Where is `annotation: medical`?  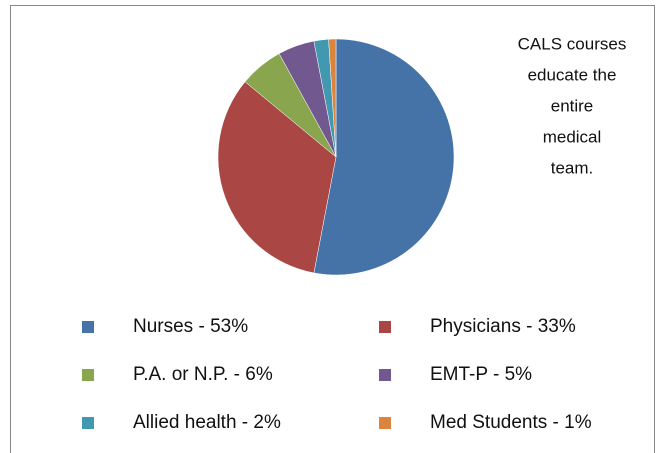
annotation: medical is located at coordinates (572, 136).